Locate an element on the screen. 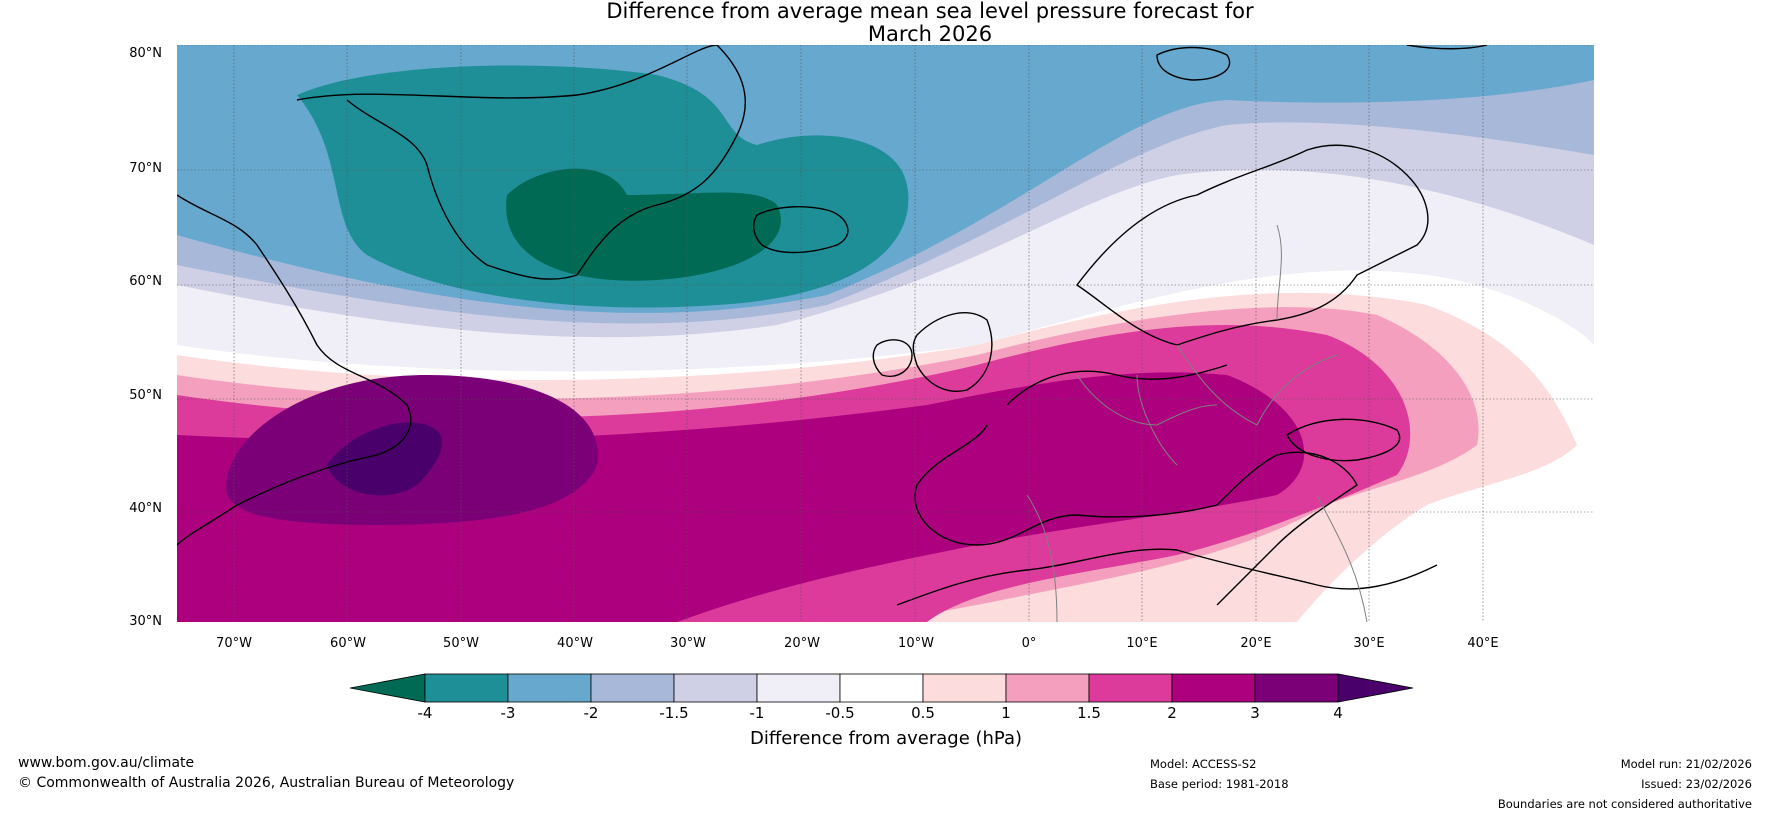 The width and height of the screenshot is (1770, 816). website-link: www.bom.gov.au/climate is located at coordinates (106, 763).